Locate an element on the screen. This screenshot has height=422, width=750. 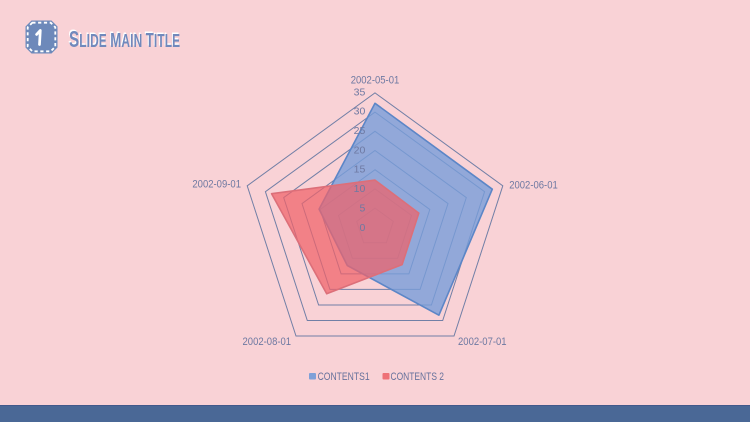
svg-text: 0 is located at coordinates (362, 228).